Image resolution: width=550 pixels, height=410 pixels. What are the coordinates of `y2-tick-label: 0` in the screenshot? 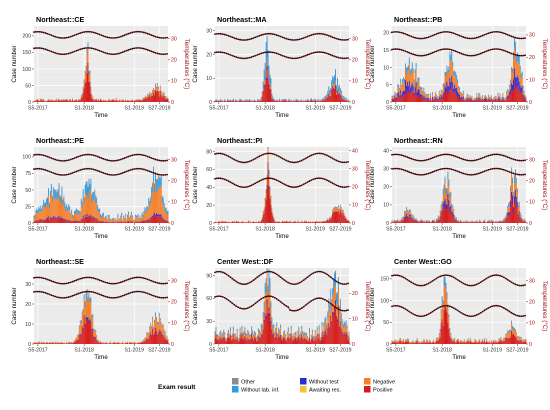 It's located at (530, 224).